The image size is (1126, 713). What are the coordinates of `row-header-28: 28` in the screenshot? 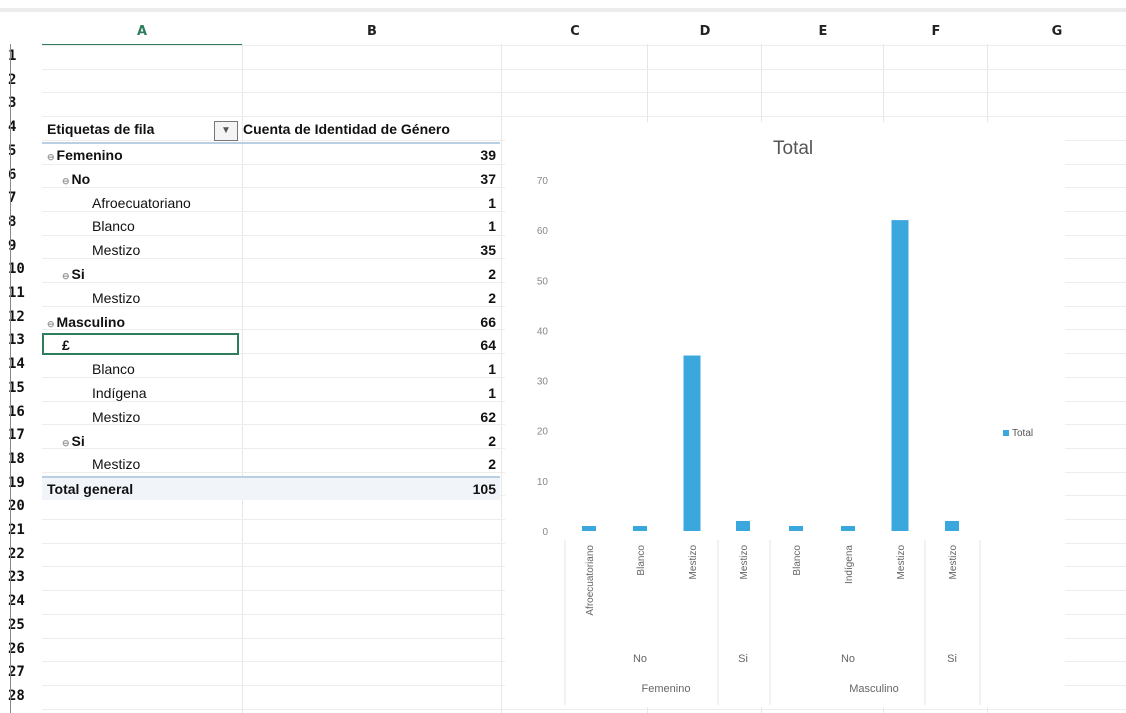 It's located at (16, 695).